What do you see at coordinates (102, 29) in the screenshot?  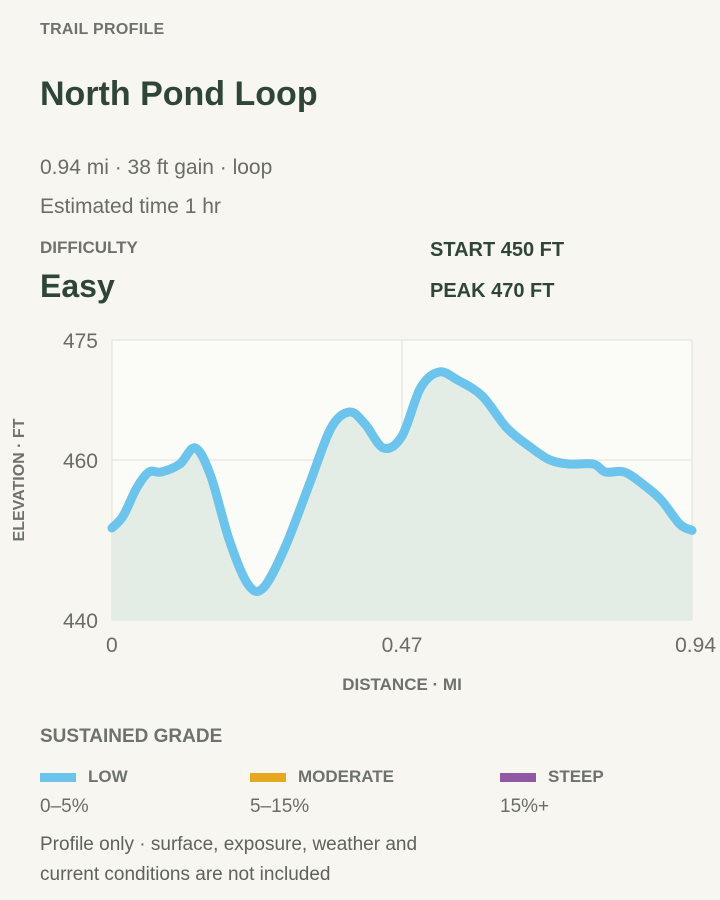 I see `eyebrow-label: TRAIL PROFILE` at bounding box center [102, 29].